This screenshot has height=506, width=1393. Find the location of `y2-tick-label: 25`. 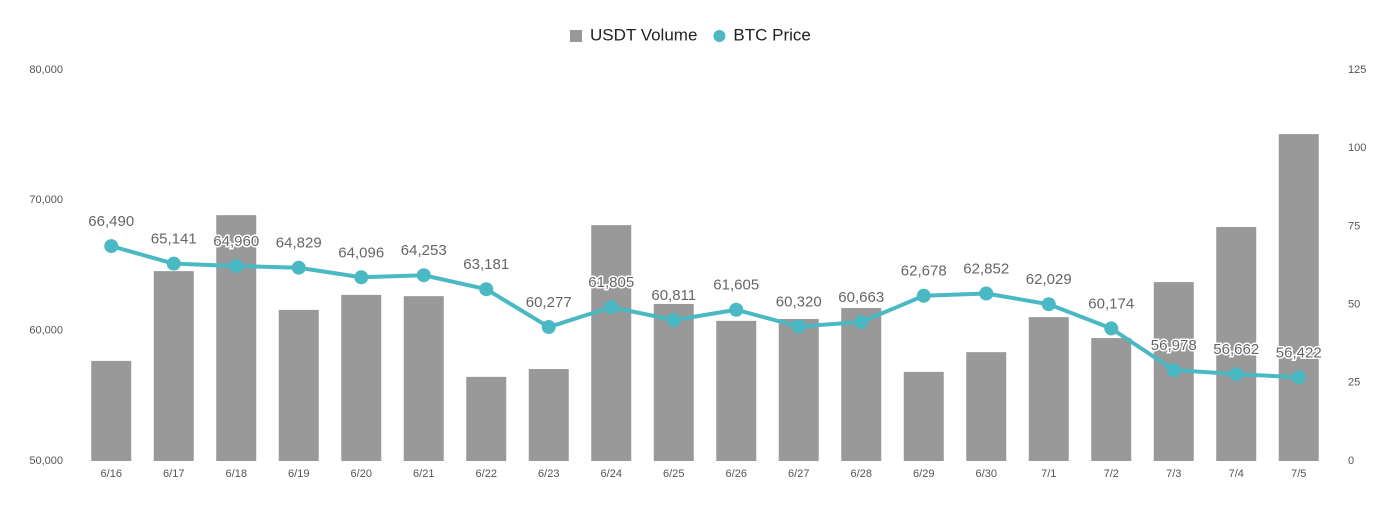

y2-tick-label: 25 is located at coordinates (1354, 383).